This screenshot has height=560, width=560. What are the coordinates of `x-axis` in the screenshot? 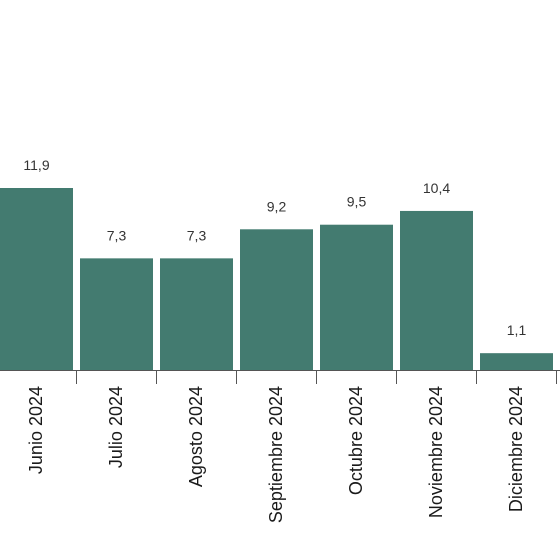 It's located at (280, 377).